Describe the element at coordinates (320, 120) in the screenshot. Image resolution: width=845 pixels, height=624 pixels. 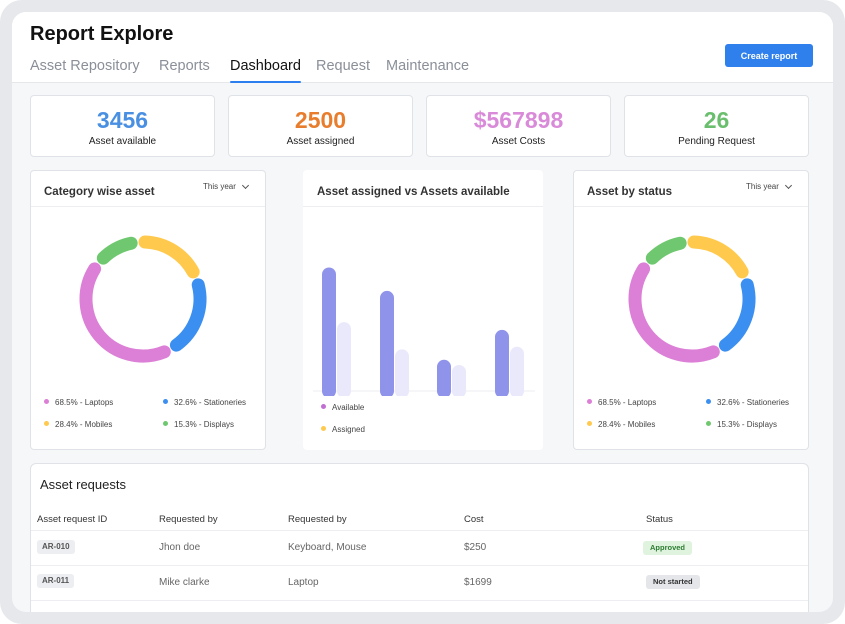
I see `stat-value: 2500` at that location.